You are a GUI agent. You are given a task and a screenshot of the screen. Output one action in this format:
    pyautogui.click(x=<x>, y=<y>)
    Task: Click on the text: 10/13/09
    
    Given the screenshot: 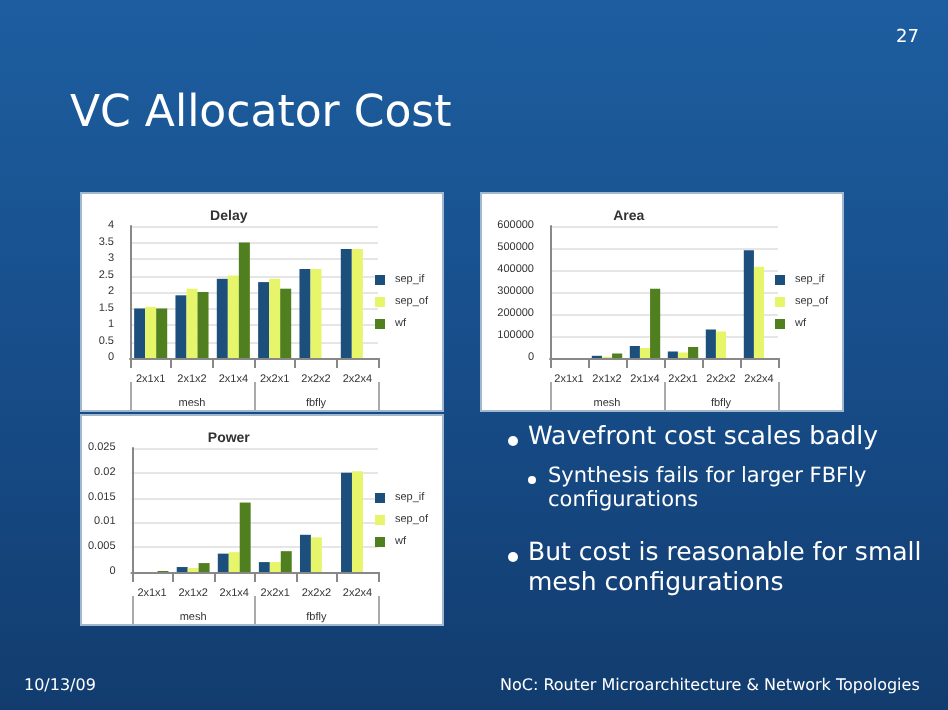 What is the action you would take?
    pyautogui.click(x=60, y=685)
    